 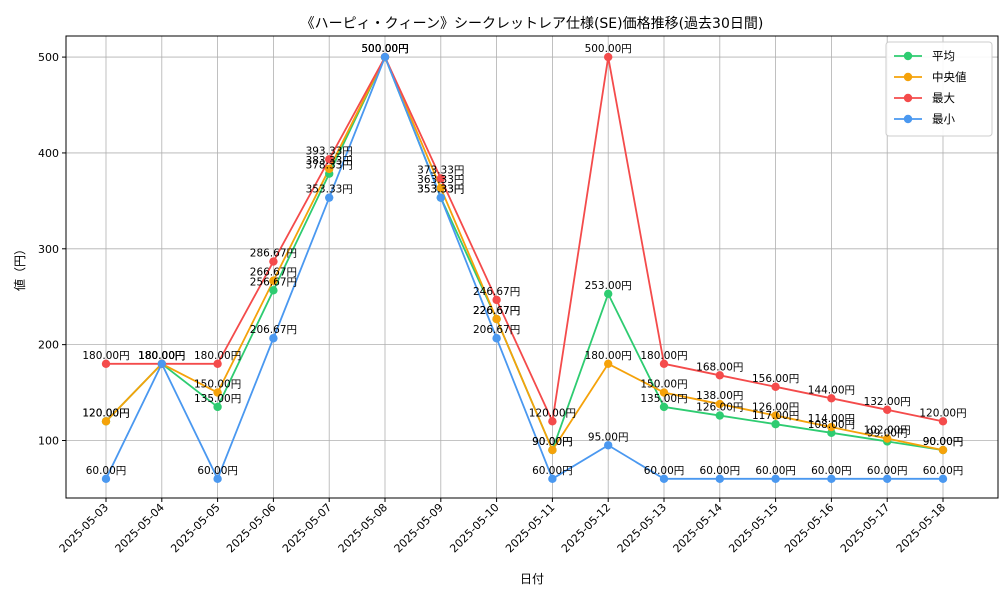 I want to click on data-label-s2-2025-05-08: 500.00円, so click(x=384, y=49).